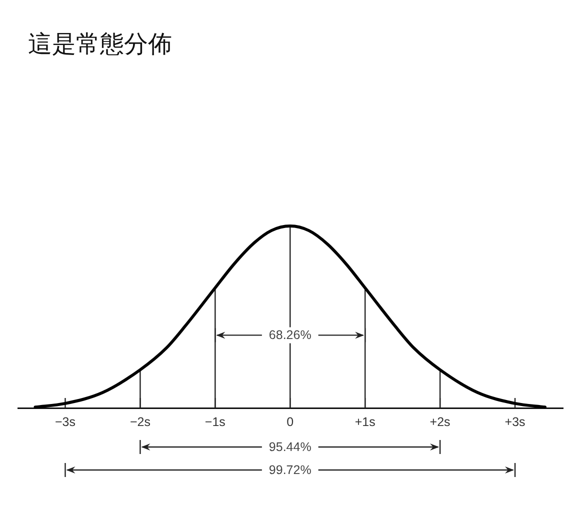  Describe the element at coordinates (440, 421) in the screenshot. I see `x-tick-label: +2s` at that location.